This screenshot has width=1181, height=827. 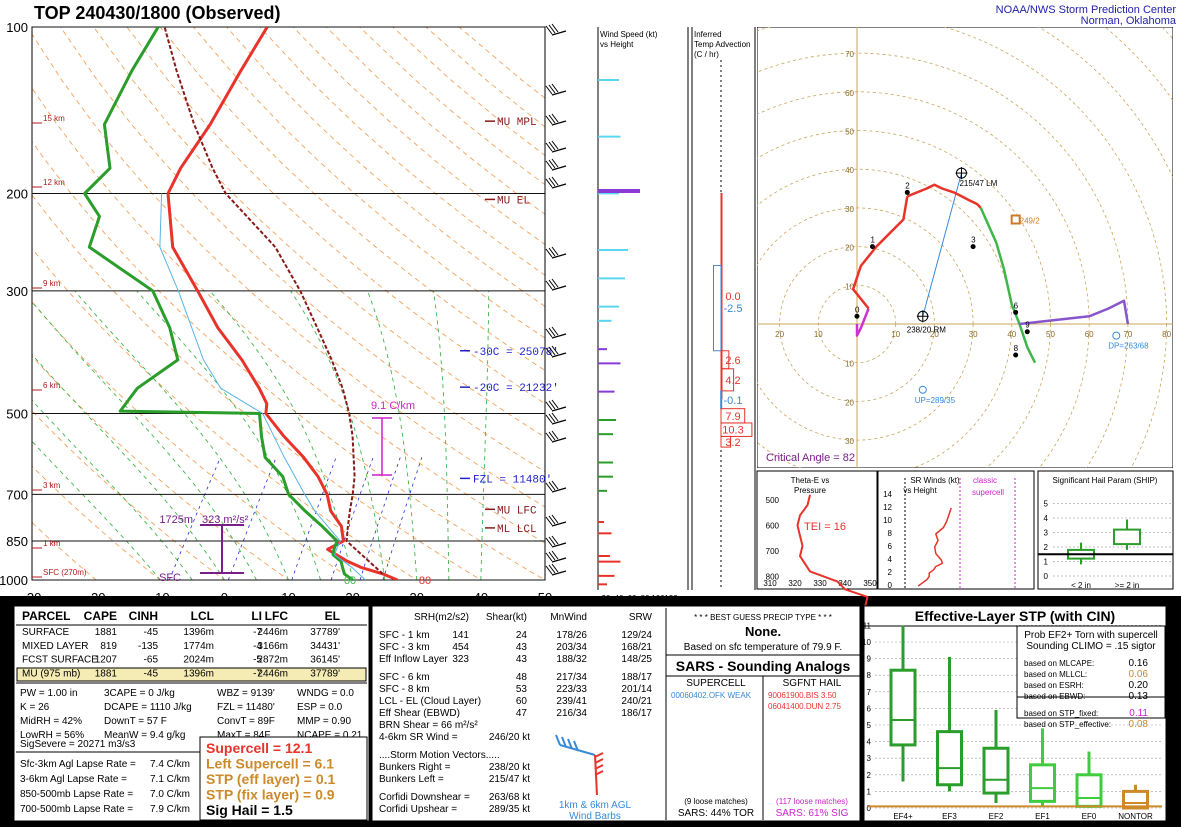 I want to click on kinematic-header: Shear(kt), so click(x=506, y=617).